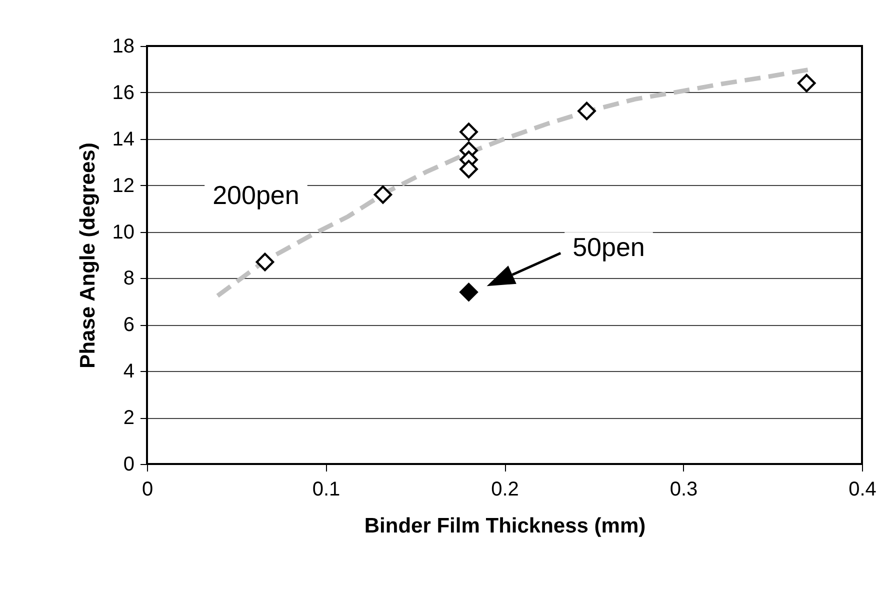 The height and width of the screenshot is (595, 883). Describe the element at coordinates (123, 232) in the screenshot. I see `y-tick-label: 10` at that location.